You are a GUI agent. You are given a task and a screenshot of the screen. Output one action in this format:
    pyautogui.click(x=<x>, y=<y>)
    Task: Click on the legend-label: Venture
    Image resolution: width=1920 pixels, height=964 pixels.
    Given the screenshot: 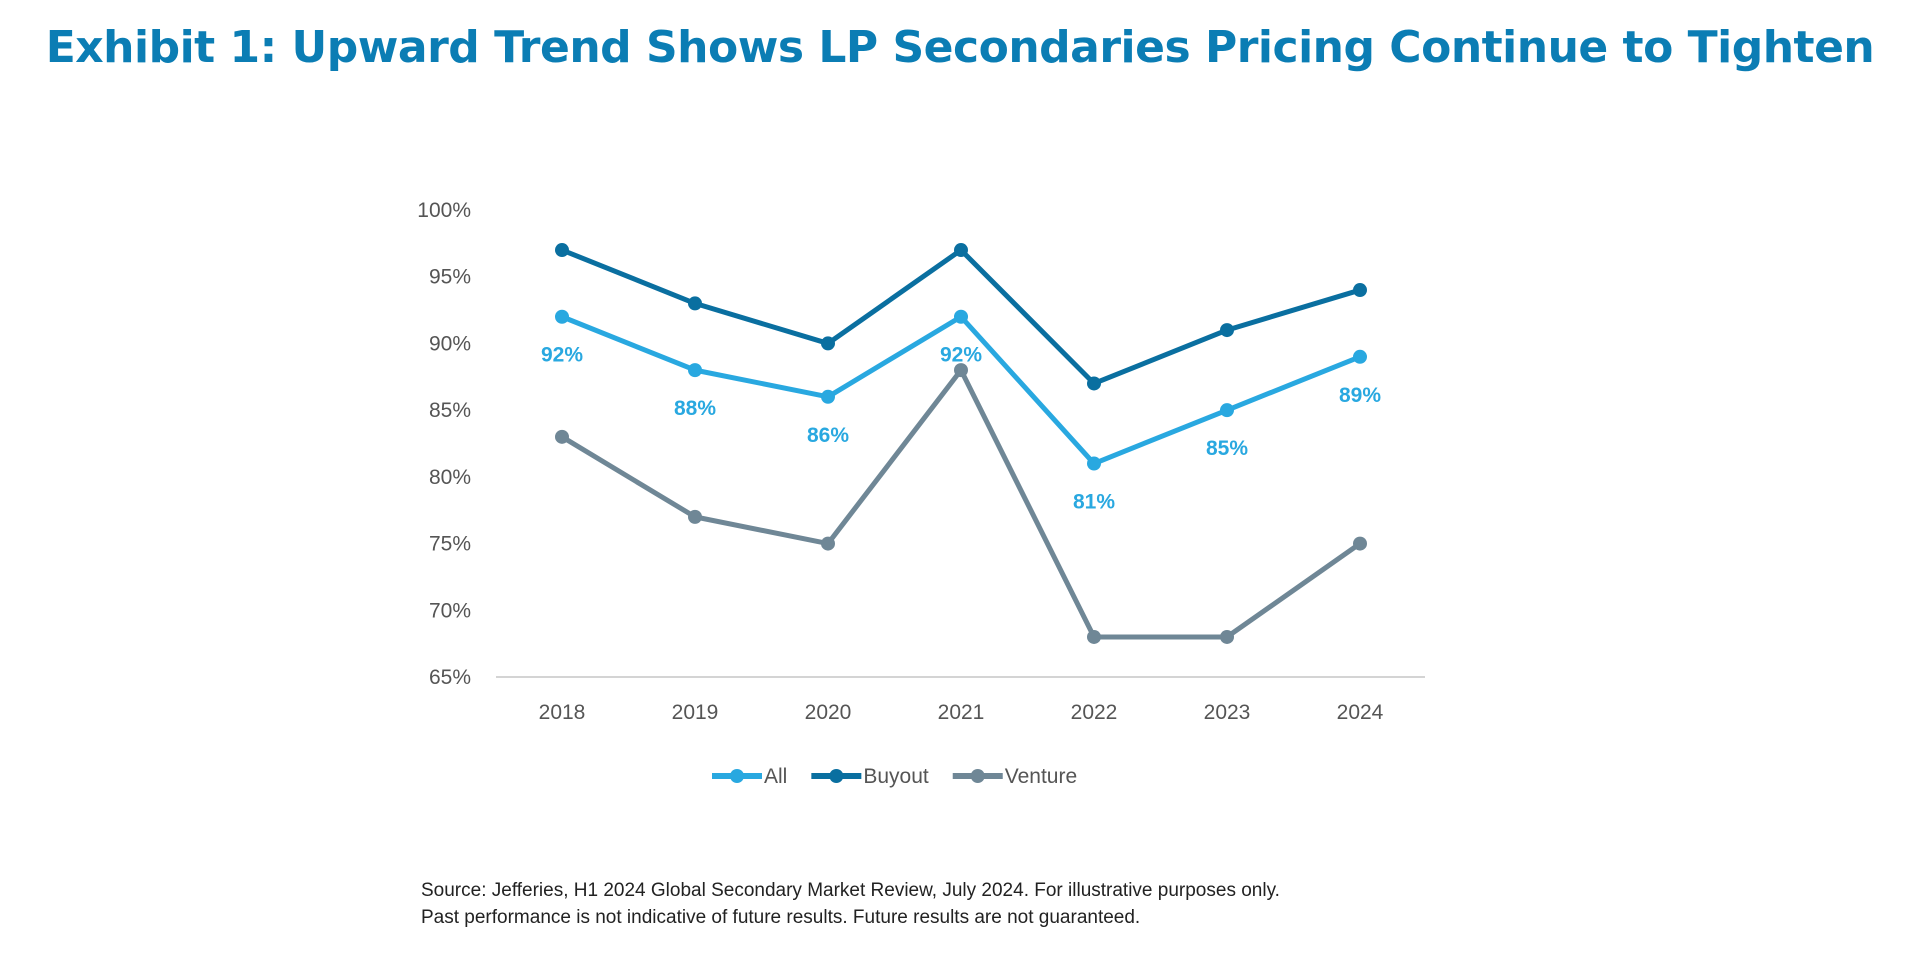 What is the action you would take?
    pyautogui.click(x=1041, y=776)
    